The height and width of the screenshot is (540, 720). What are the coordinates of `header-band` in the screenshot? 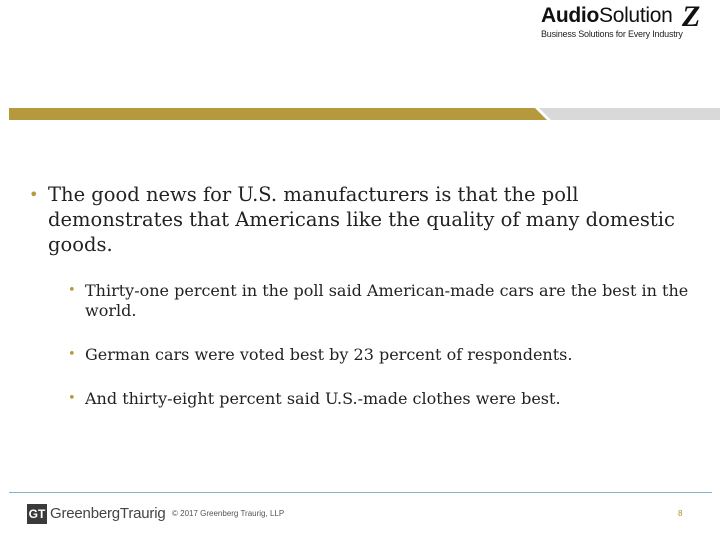 It's located at (364, 114).